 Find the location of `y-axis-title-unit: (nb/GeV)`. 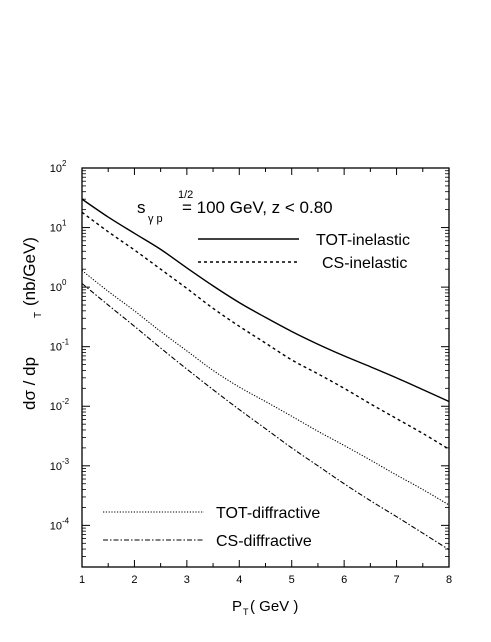

y-axis-title-unit: (nb/GeV) is located at coordinates (29, 271).